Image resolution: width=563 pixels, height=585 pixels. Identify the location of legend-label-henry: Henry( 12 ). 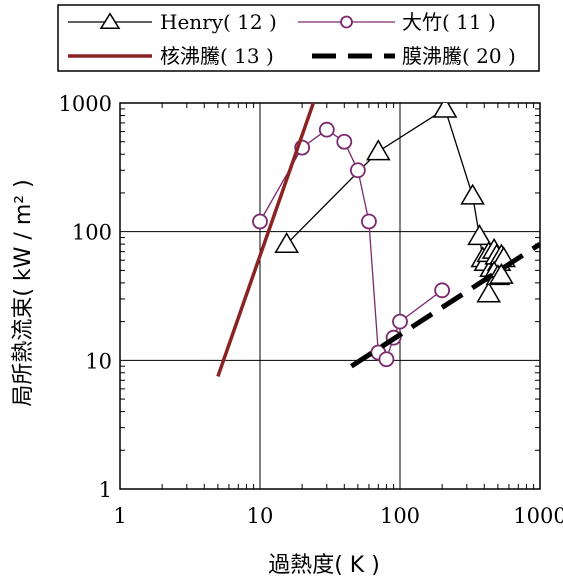
(218, 22).